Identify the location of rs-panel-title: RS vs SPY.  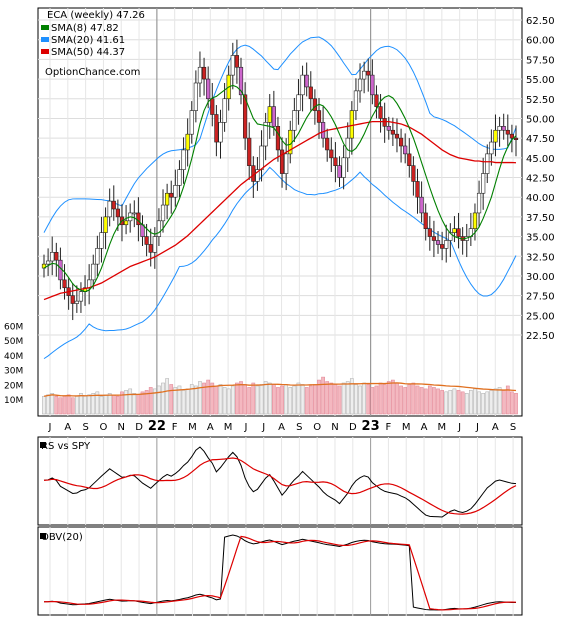
(66, 446).